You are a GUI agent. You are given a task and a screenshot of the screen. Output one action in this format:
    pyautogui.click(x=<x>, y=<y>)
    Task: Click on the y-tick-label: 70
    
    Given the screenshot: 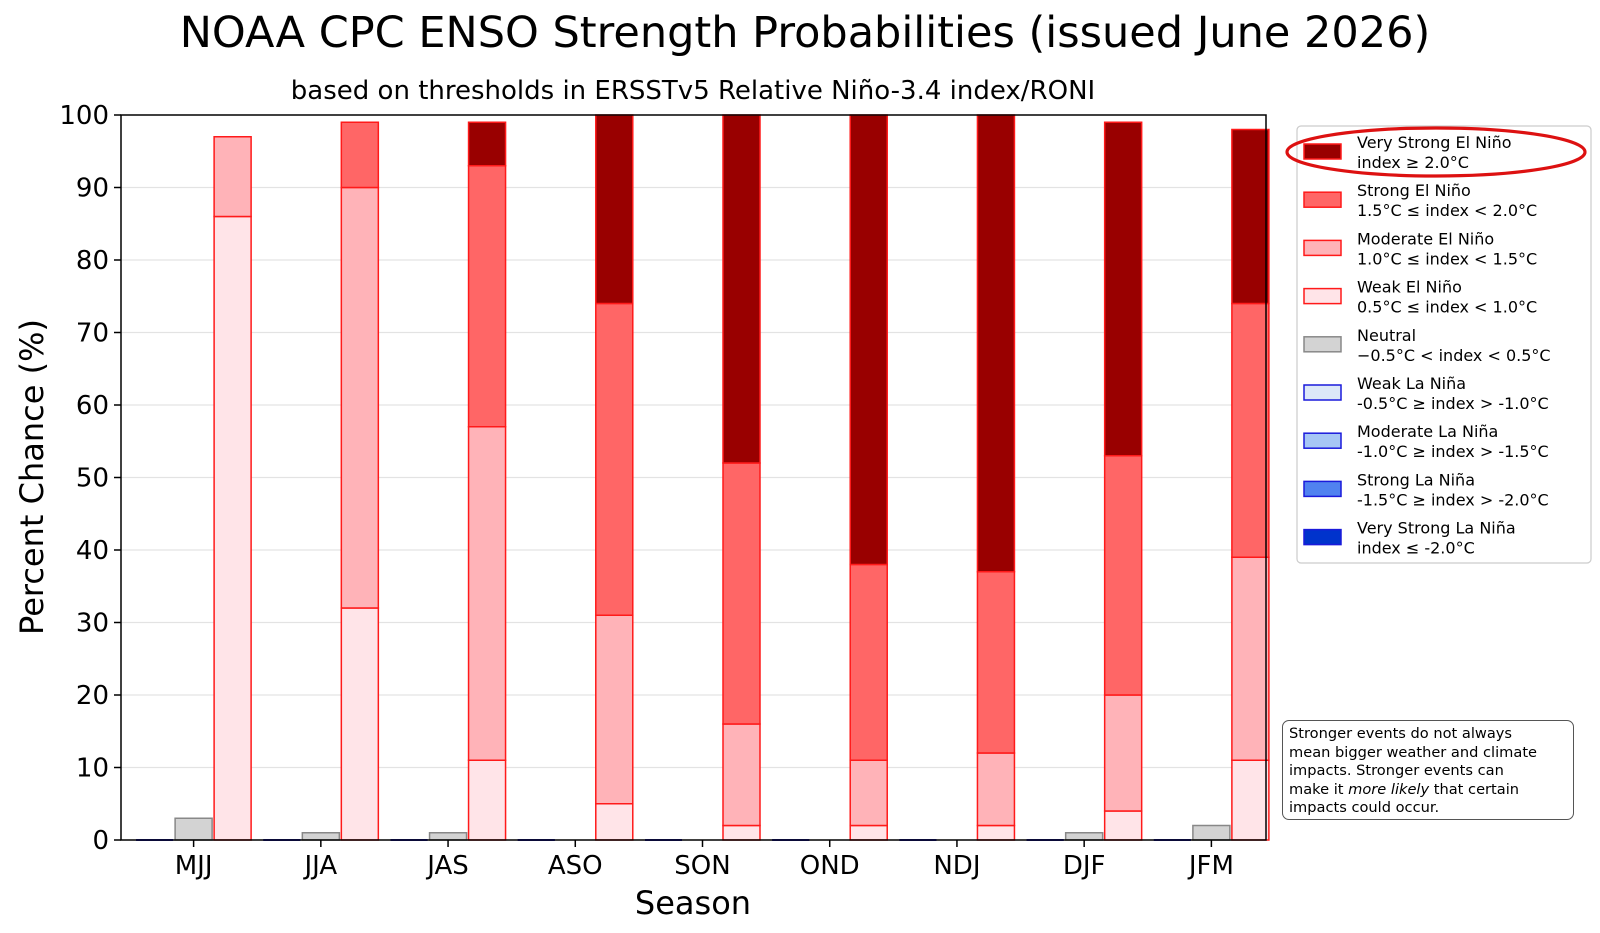 What is the action you would take?
    pyautogui.click(x=92, y=334)
    